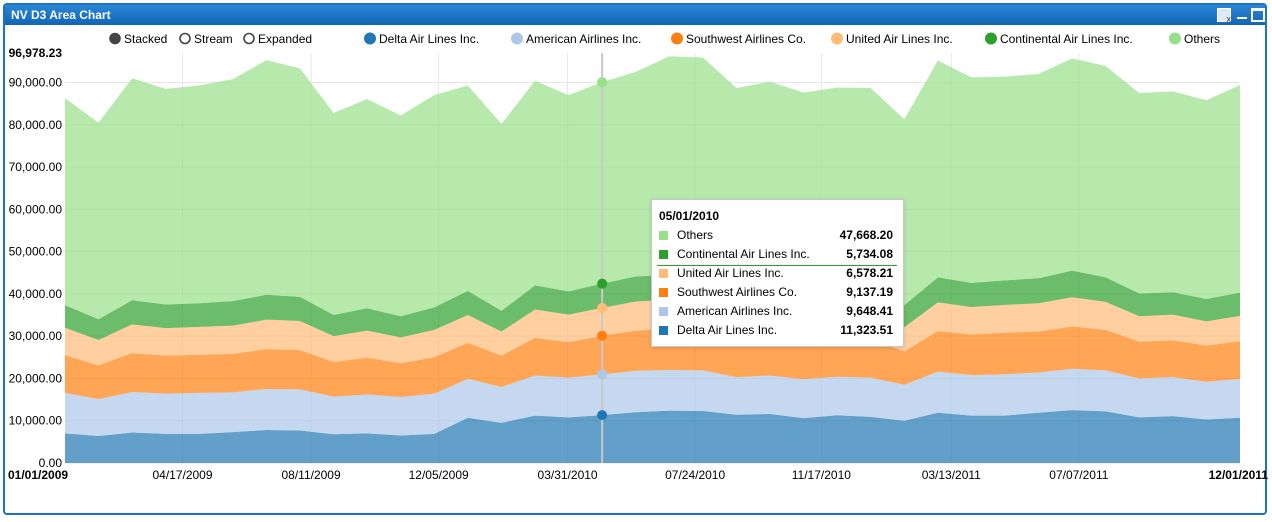  Describe the element at coordinates (746, 39) in the screenshot. I see `legend-label: Southwest Airlines Co.` at that location.